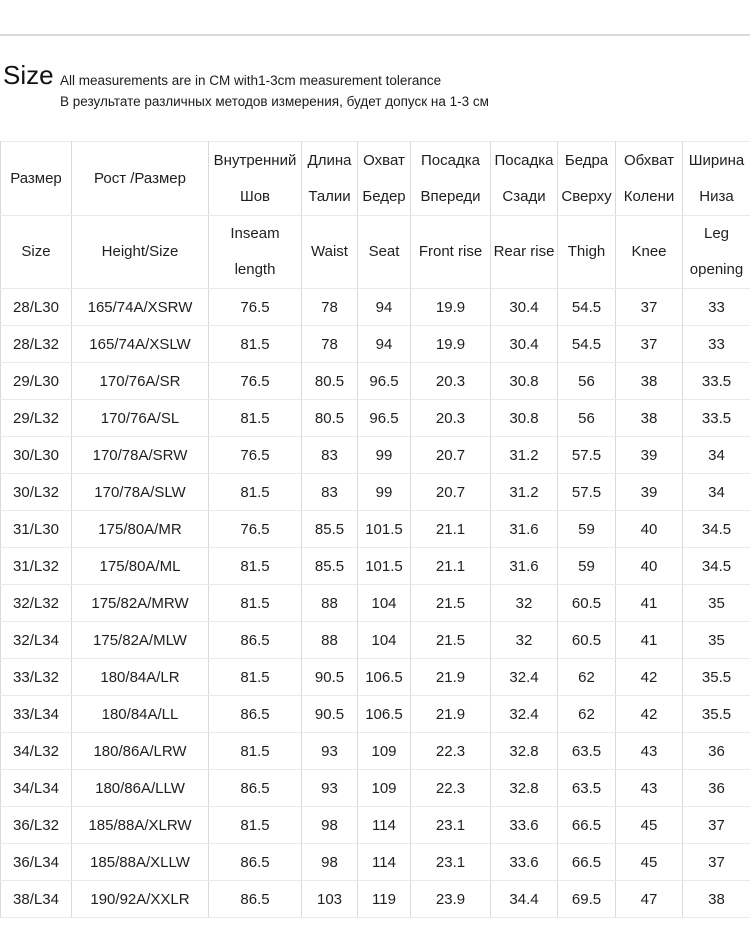 The height and width of the screenshot is (941, 750). I want to click on column-header-en-line: Seat, so click(384, 251).